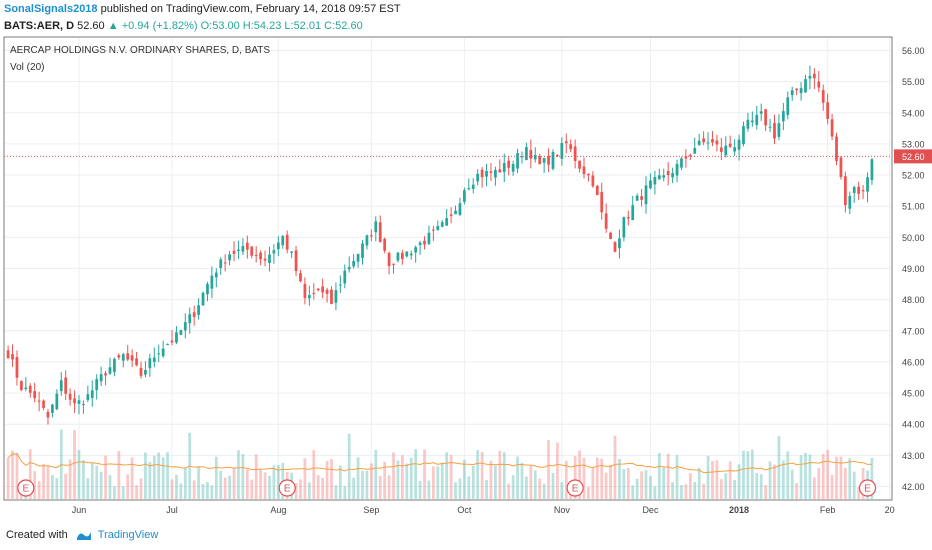 The image size is (932, 550). Describe the element at coordinates (27, 67) in the screenshot. I see `volume-label: Vol (20)` at that location.